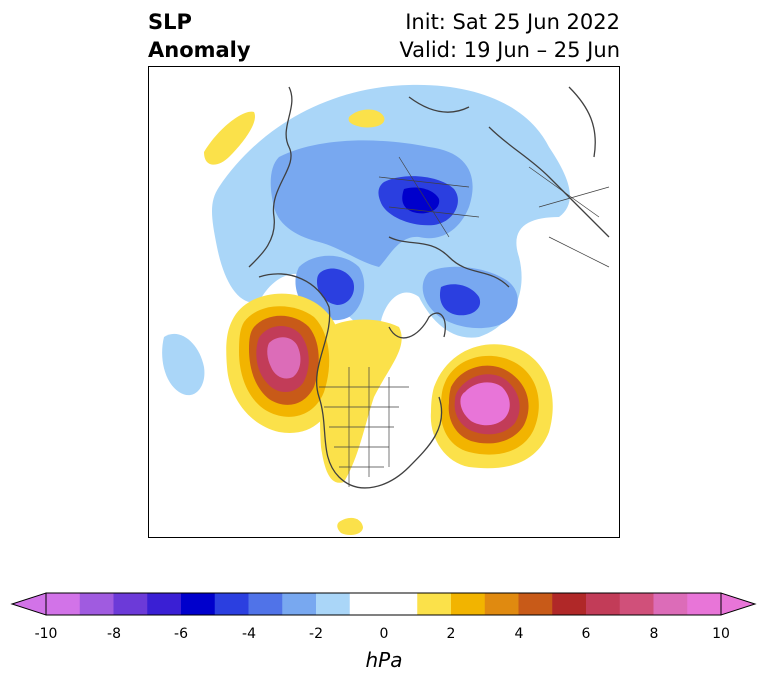 This screenshot has height=684, width=768. I want to click on colorbar-frame, so click(383, 604).